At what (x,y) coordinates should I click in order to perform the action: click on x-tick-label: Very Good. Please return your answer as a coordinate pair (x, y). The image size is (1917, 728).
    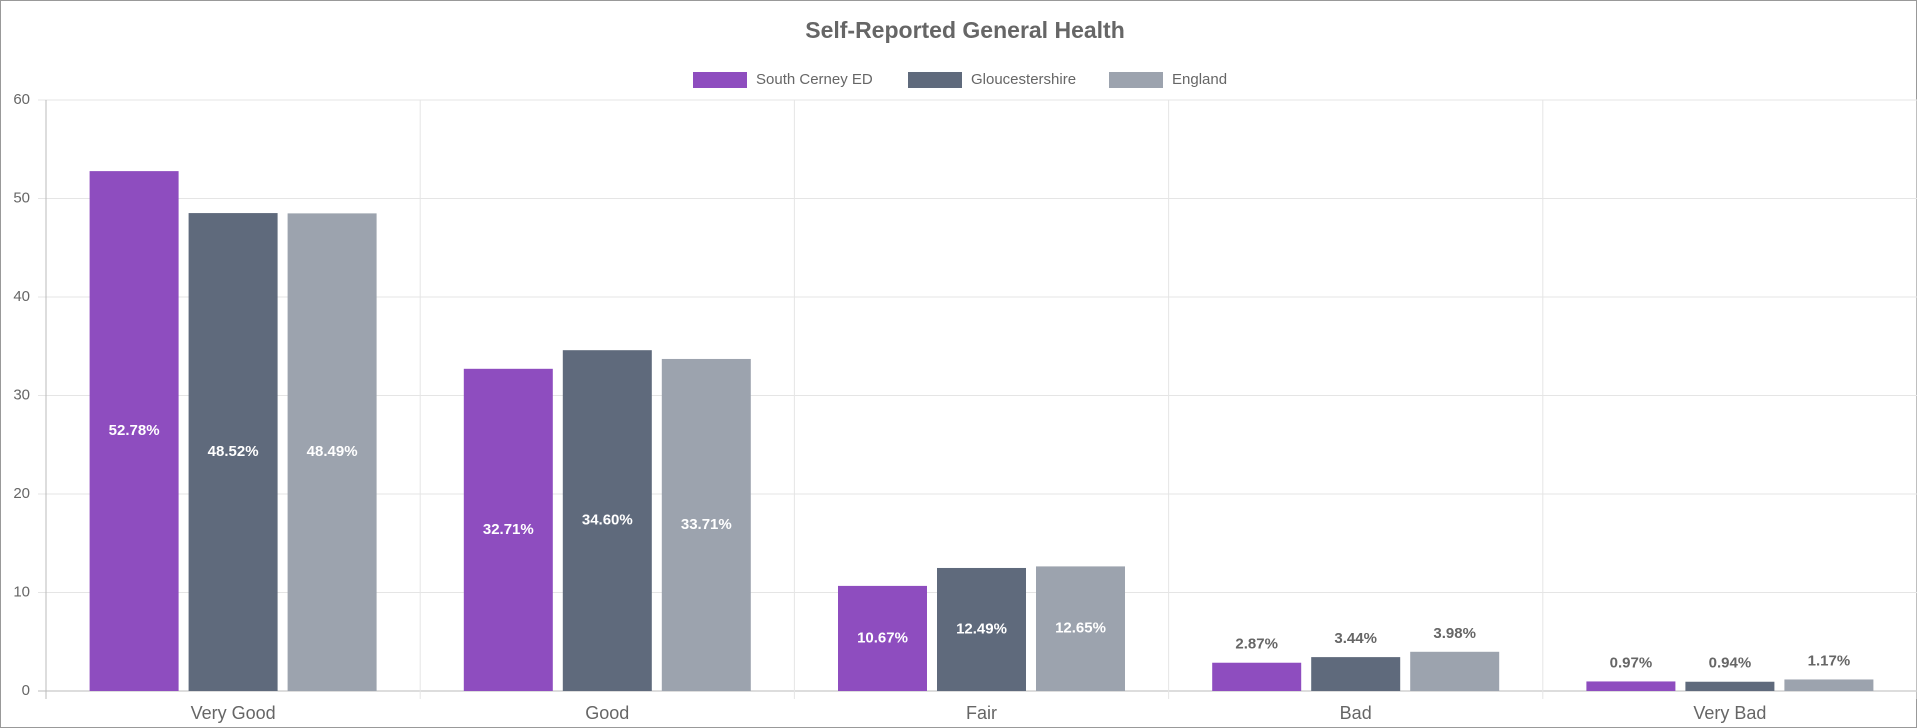
    Looking at the image, I should click on (233, 713).